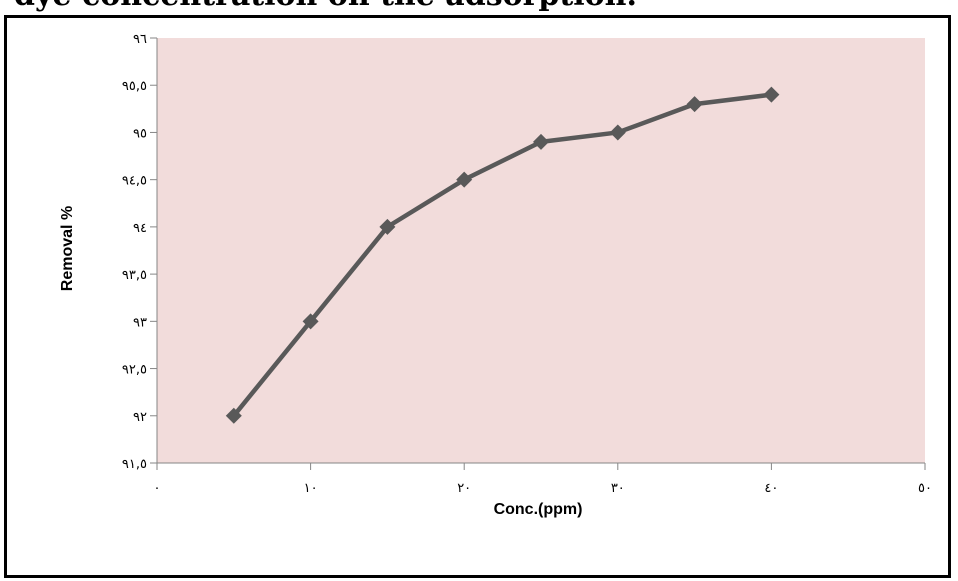 The height and width of the screenshot is (581, 958). What do you see at coordinates (67, 248) in the screenshot?
I see `y-axis-title: Removal %` at bounding box center [67, 248].